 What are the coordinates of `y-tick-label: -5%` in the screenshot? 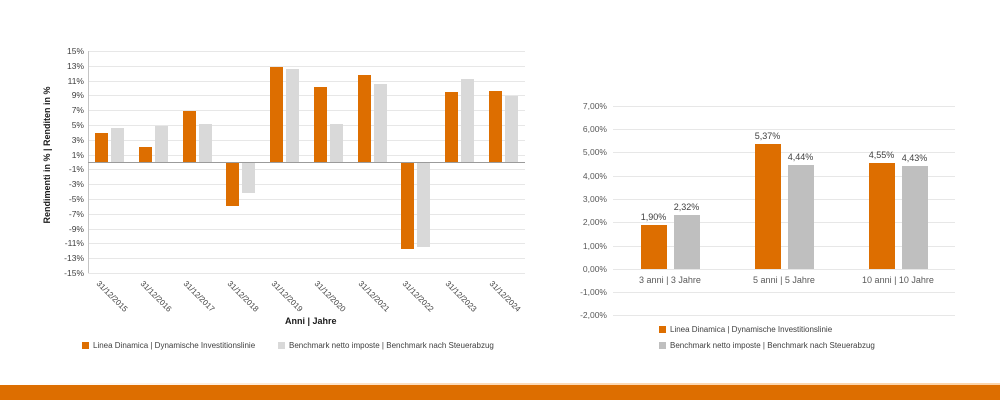 It's located at (76, 199).